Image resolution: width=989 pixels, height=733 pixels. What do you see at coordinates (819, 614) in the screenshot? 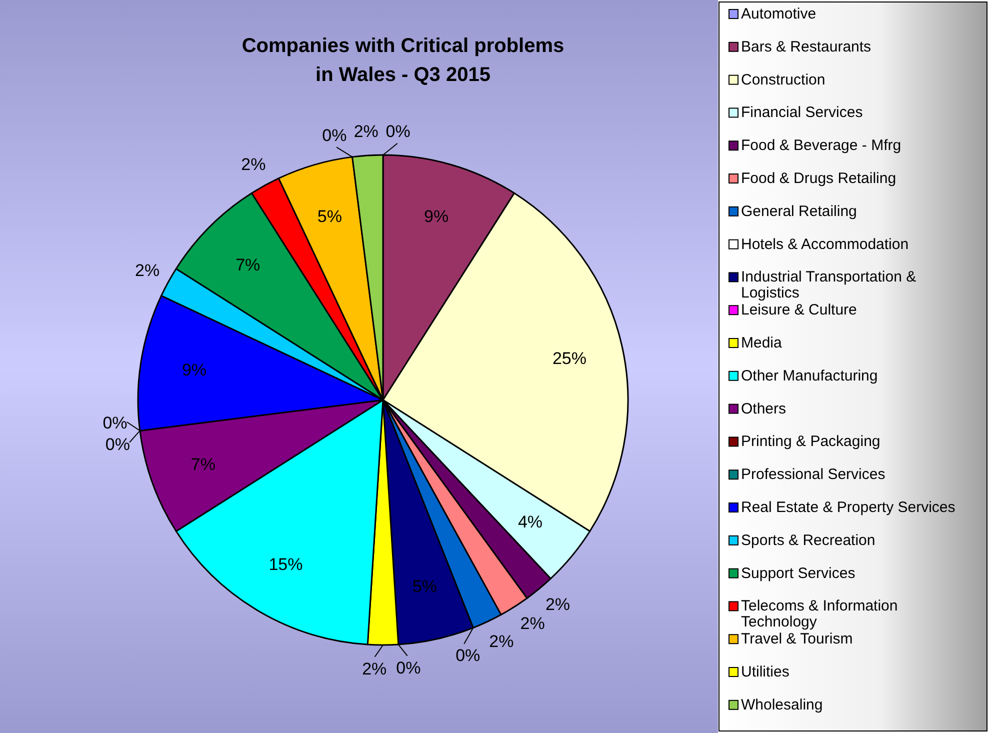
I see `legend-label: Telecoms & Information Technology` at bounding box center [819, 614].